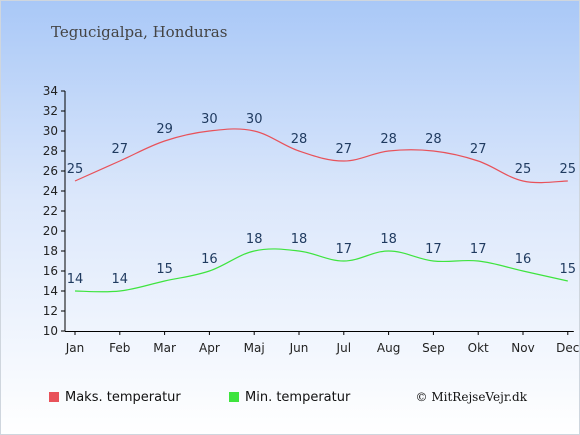  I want to click on x-tick-label: Apr, so click(209, 348).